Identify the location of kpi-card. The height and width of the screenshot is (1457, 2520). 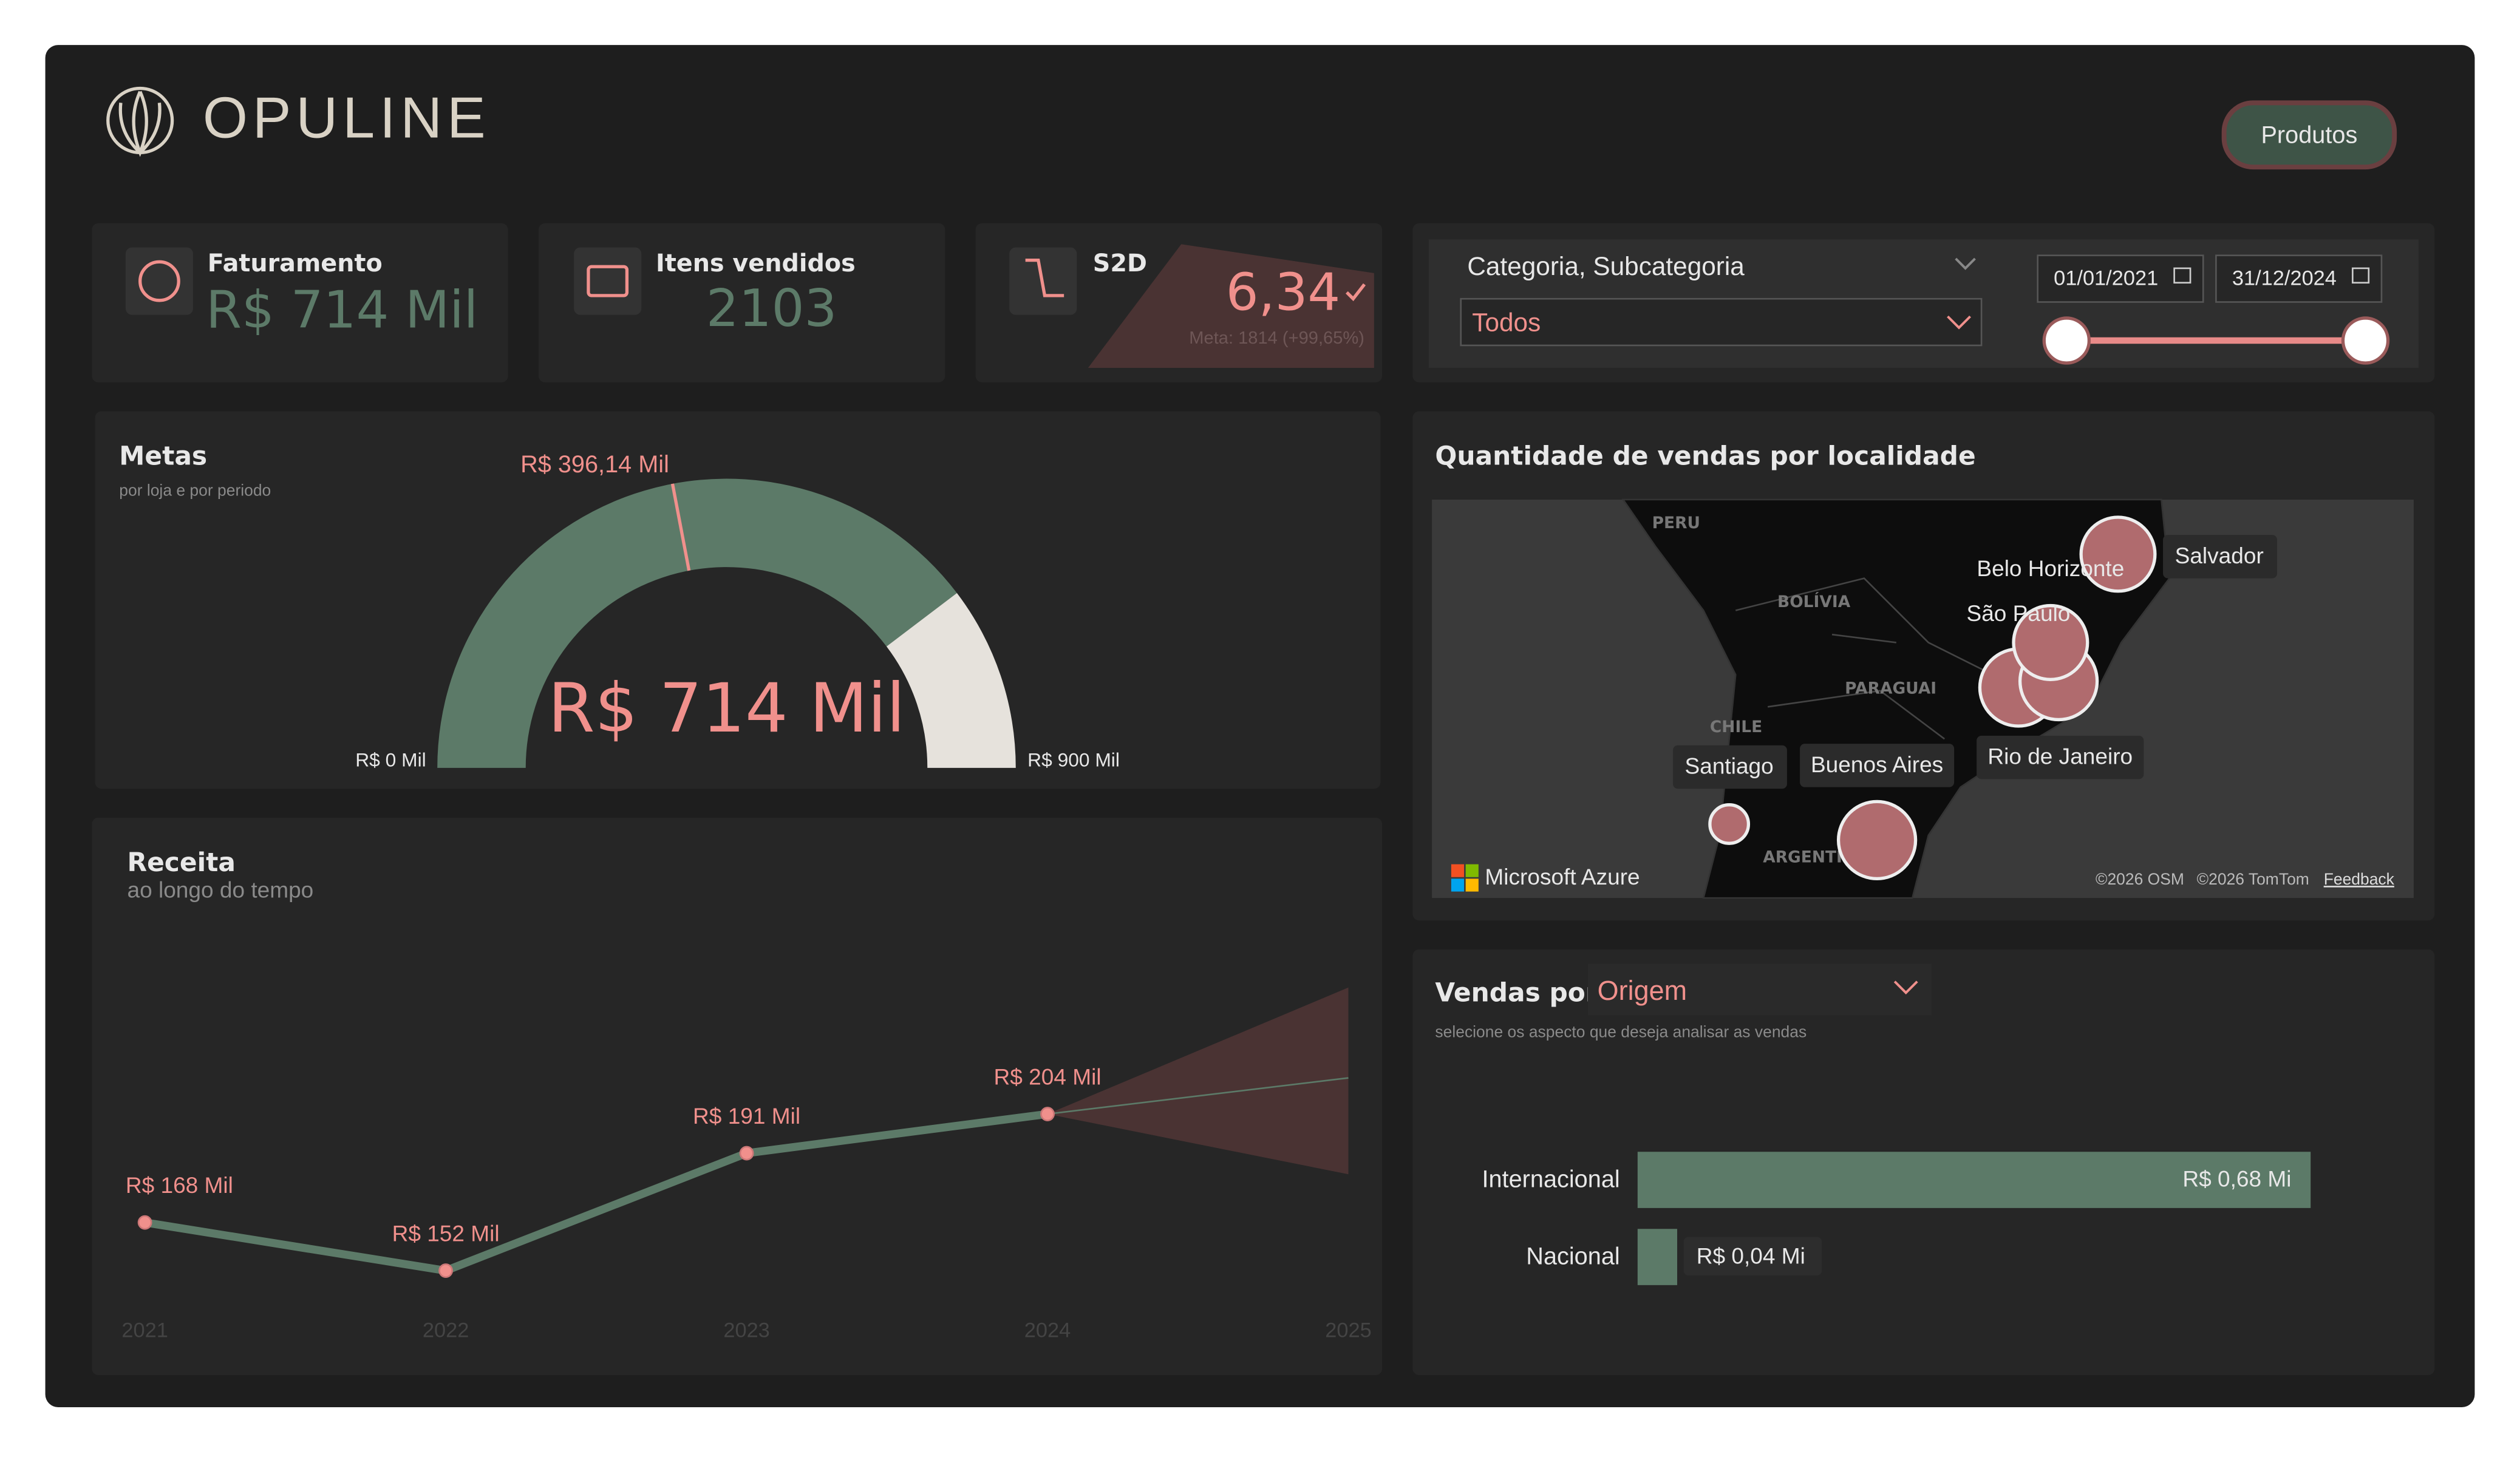
(300, 302).